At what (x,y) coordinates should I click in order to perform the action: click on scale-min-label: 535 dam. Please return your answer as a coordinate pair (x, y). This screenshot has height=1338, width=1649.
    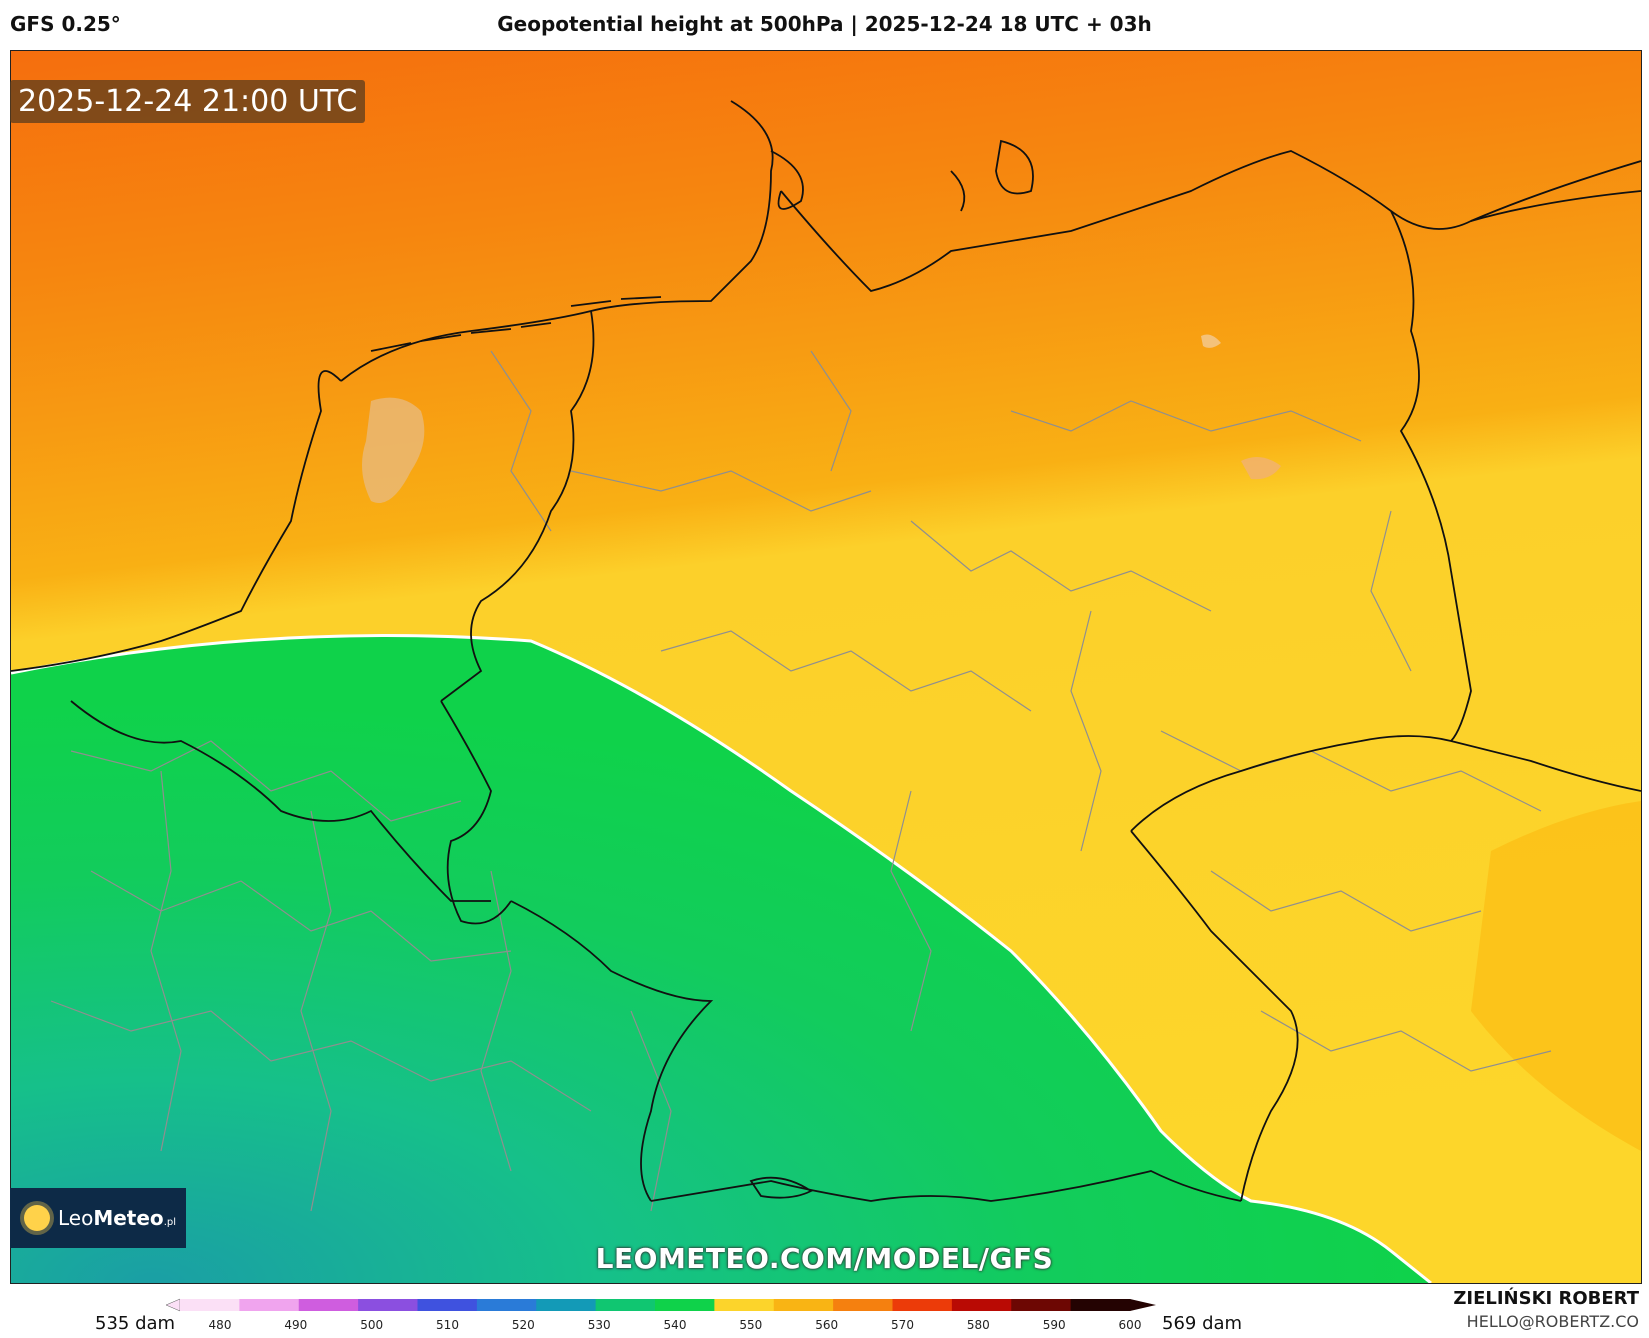
    Looking at the image, I should click on (135, 1323).